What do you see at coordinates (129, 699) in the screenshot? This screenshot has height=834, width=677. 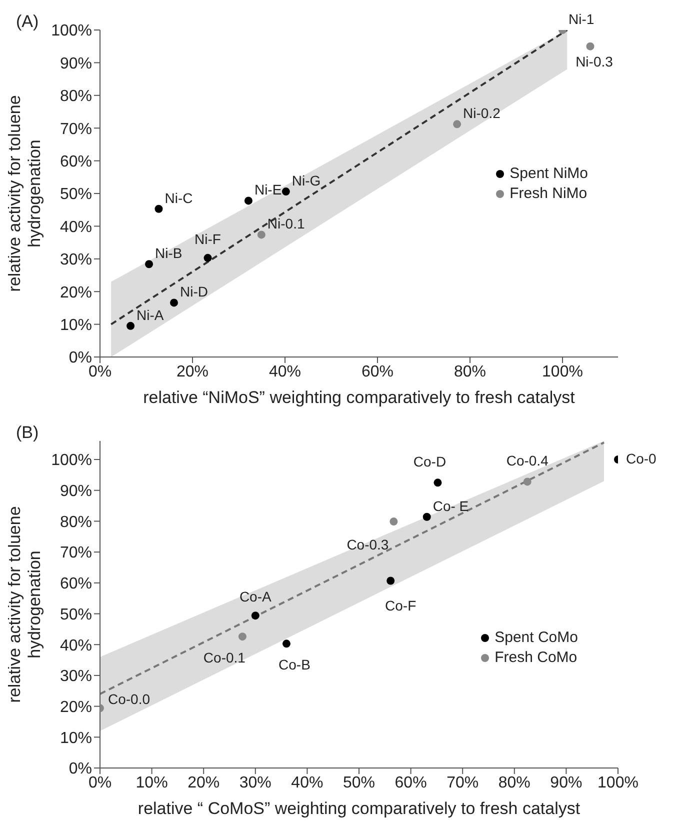 I see `annotation: Co-0.0` at bounding box center [129, 699].